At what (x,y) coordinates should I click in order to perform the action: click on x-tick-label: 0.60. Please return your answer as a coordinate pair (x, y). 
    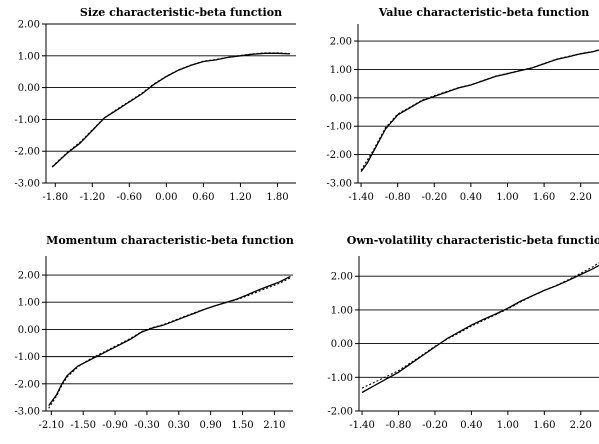
    Looking at the image, I should click on (203, 197).